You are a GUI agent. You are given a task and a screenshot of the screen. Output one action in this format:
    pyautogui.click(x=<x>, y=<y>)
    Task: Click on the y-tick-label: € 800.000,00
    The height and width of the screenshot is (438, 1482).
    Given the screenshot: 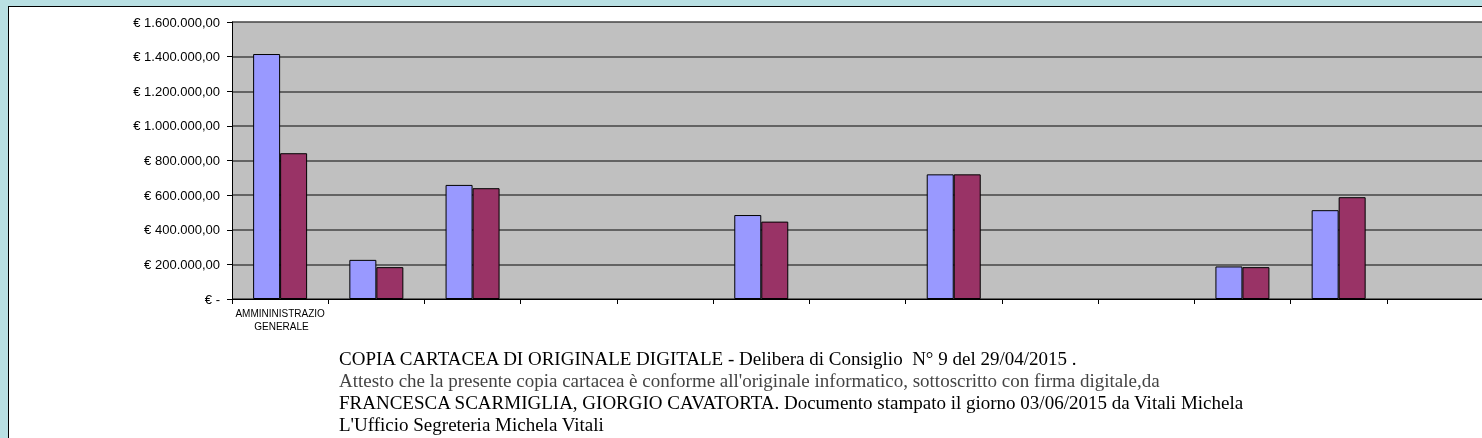 What is the action you would take?
    pyautogui.click(x=182, y=160)
    